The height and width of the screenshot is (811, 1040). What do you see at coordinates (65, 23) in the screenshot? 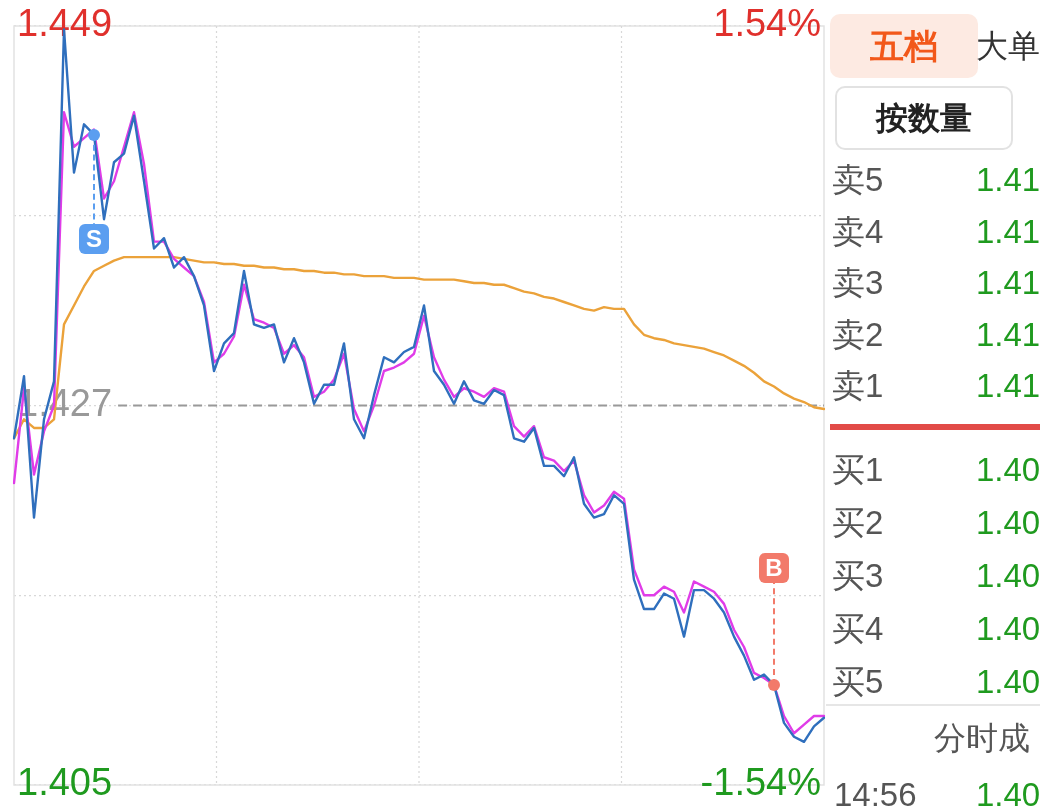
I see `y-tick-label: 1.449` at bounding box center [65, 23].